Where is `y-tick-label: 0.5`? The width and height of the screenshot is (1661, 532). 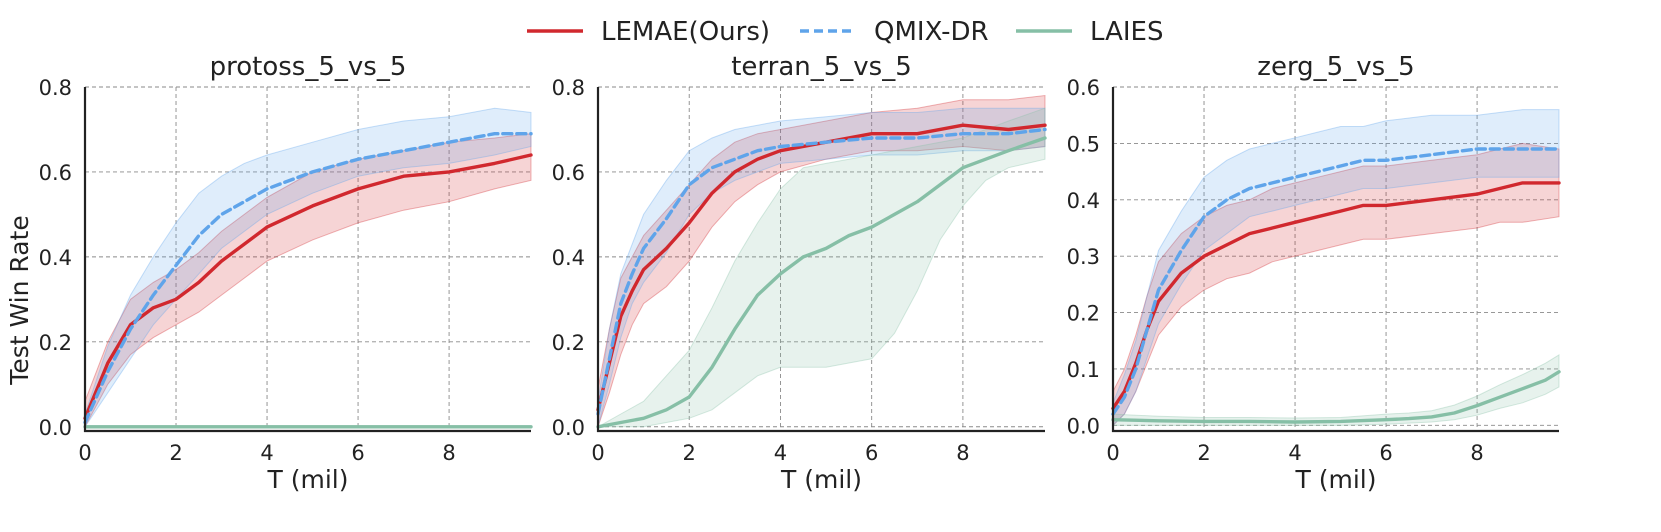
y-tick-label: 0.5 is located at coordinates (1083, 144).